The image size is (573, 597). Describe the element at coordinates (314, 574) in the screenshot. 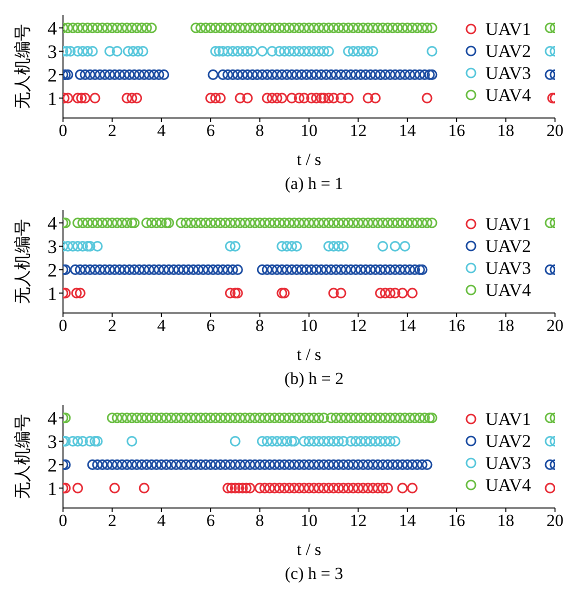

I see `text: (c) h = 3` at that location.